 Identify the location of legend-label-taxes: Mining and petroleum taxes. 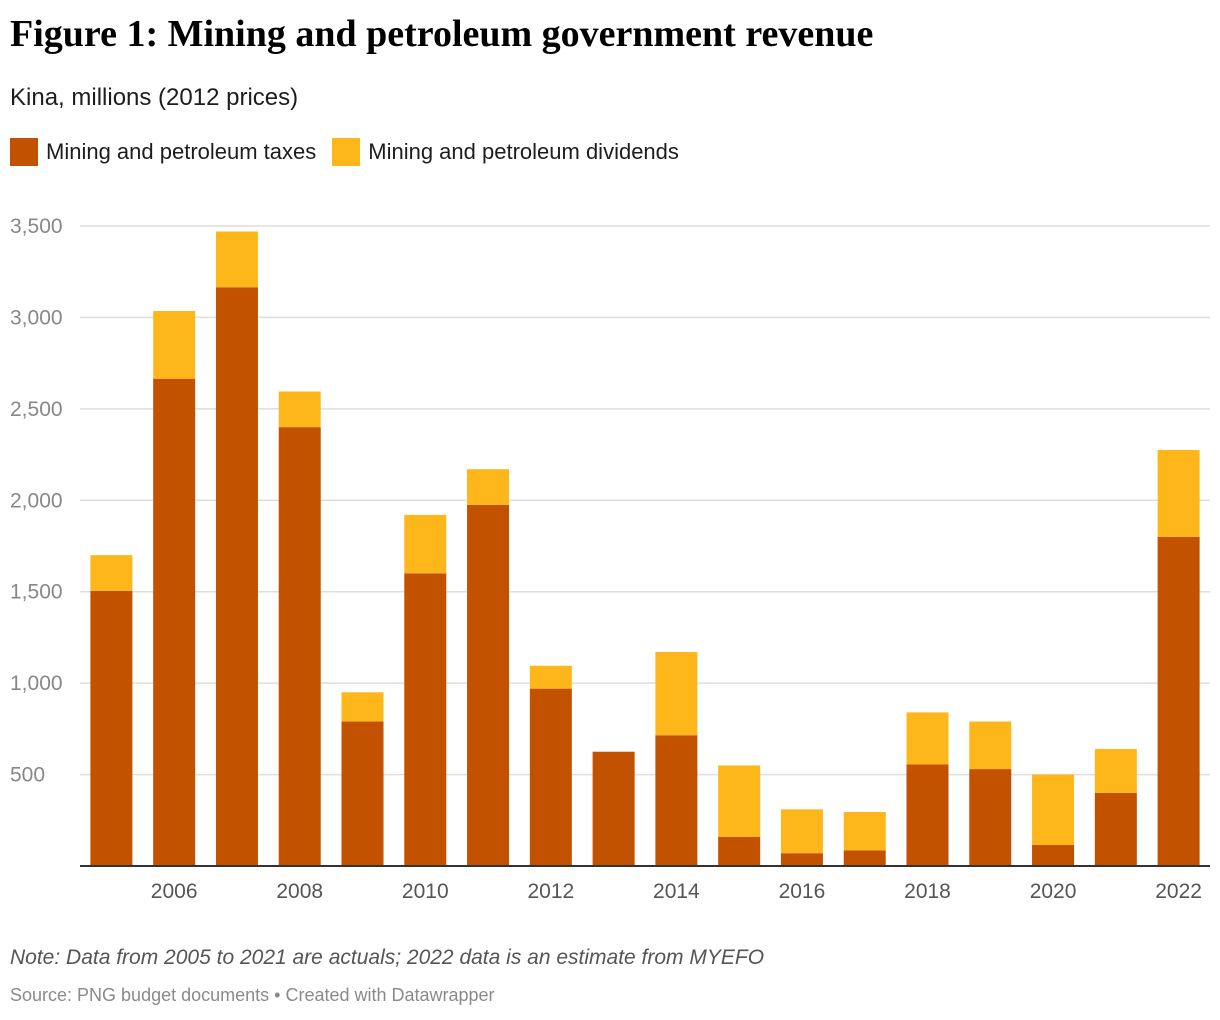
(181, 151).